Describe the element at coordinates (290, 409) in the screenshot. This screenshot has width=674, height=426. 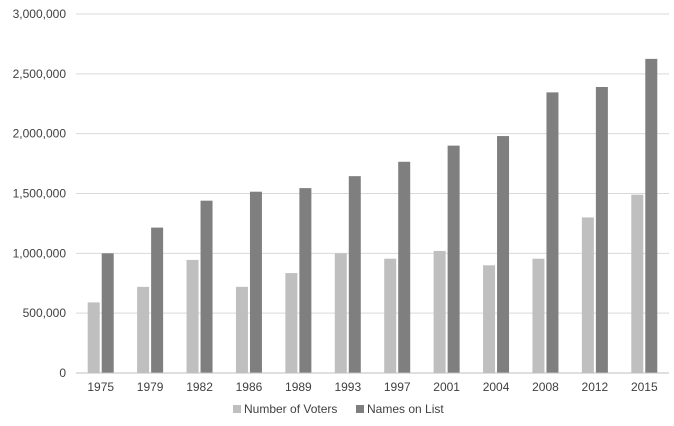
I see `legend-label: Number of Voters` at that location.